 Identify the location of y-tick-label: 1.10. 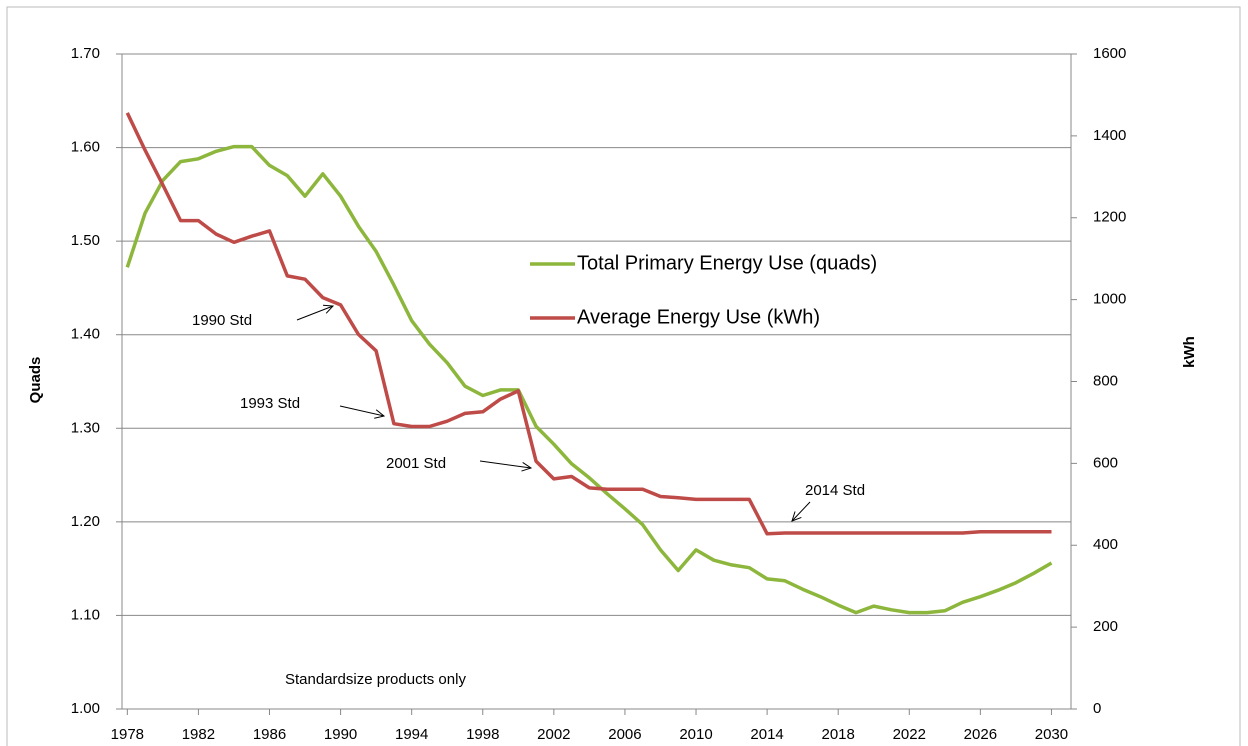
(85, 614).